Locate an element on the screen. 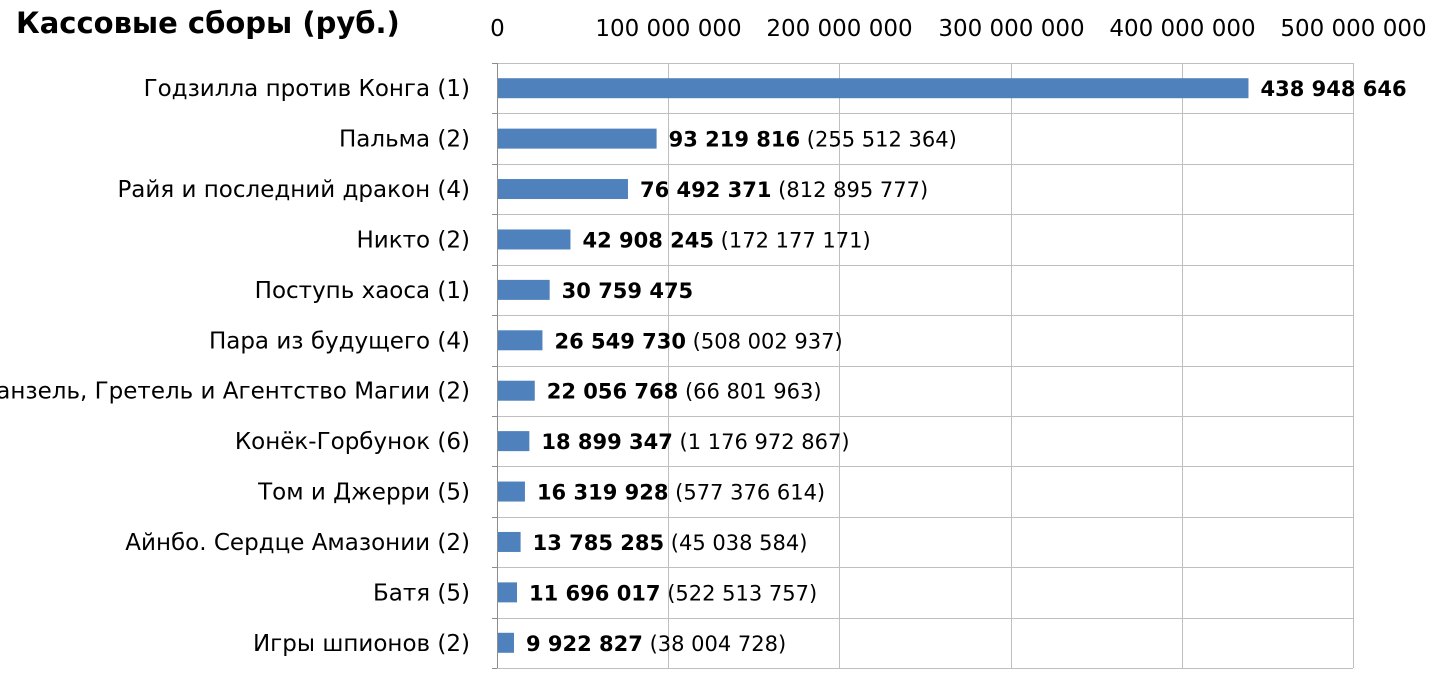 This screenshot has height=684, width=1438. weekend-gross-label: 438 948 646 is located at coordinates (1333, 89).